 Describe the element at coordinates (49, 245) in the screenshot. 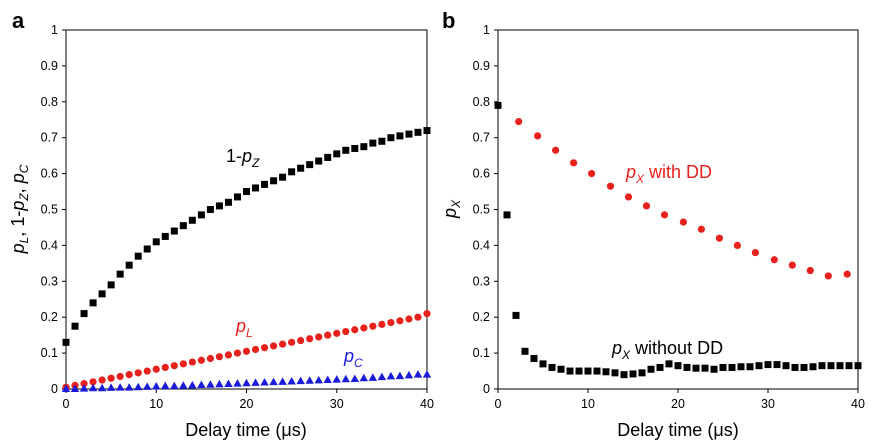

I see `panel-a-y-tick-label: 0.4` at that location.